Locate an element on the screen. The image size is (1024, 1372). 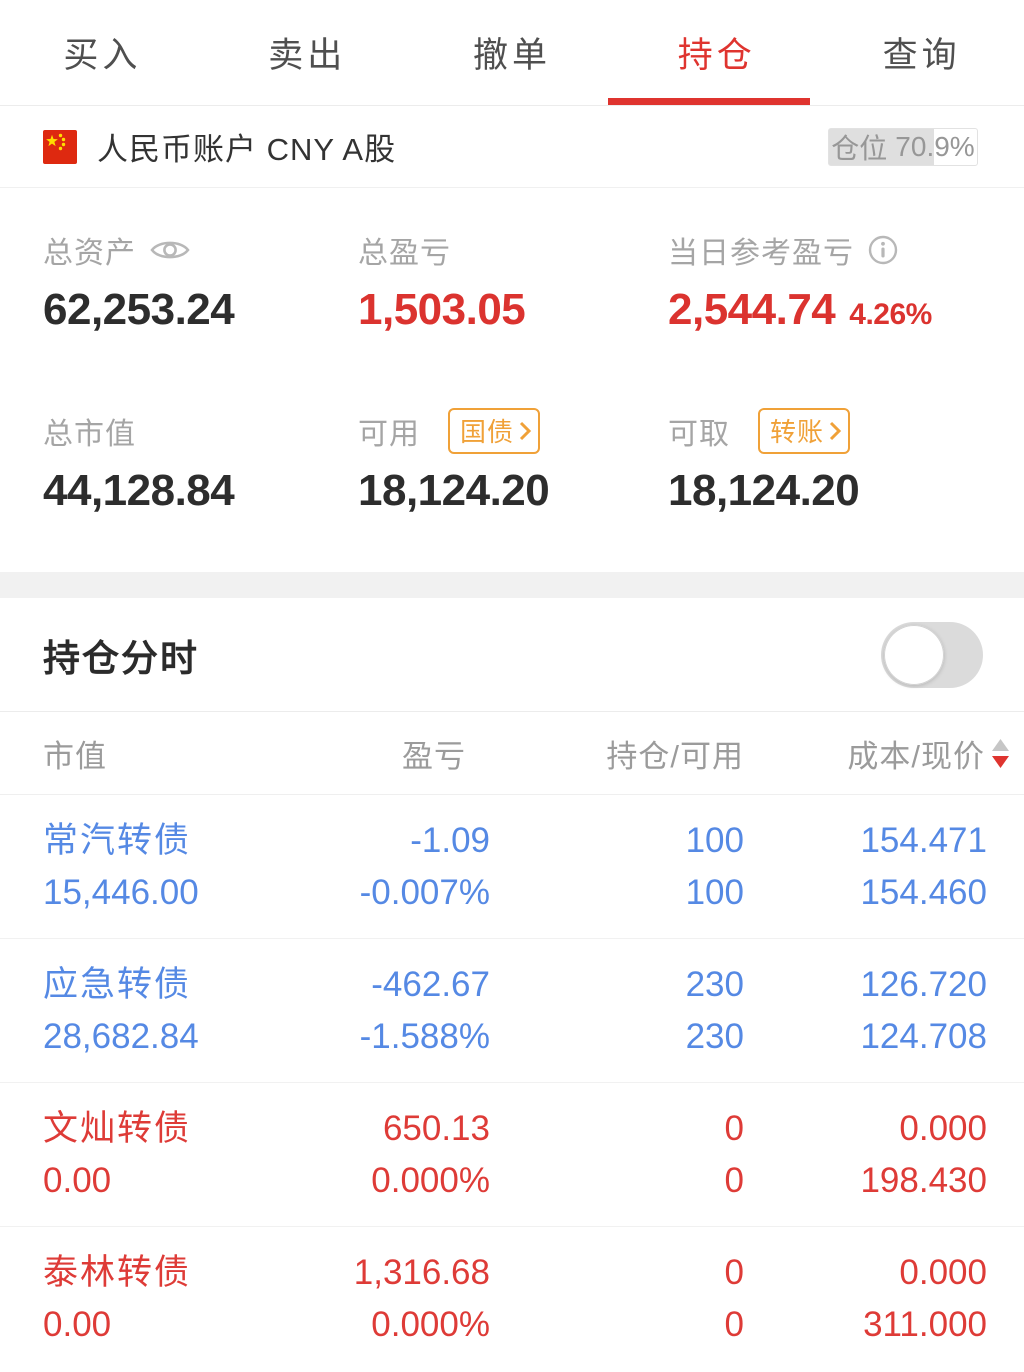
transfer-button-label: 转账 is located at coordinates (797, 432).